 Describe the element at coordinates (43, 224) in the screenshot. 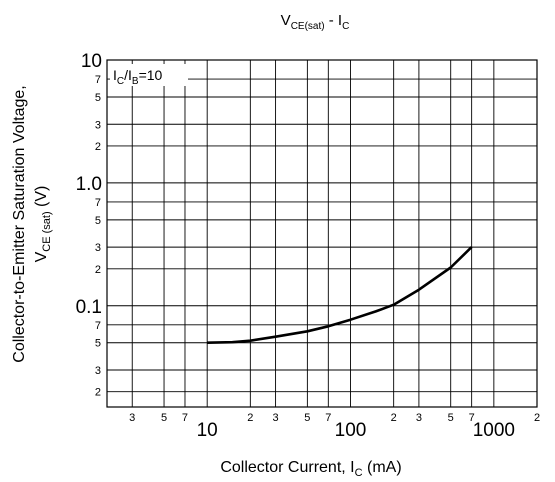

I see `y-axis-label-line2: VCE (sat) (V)` at that location.